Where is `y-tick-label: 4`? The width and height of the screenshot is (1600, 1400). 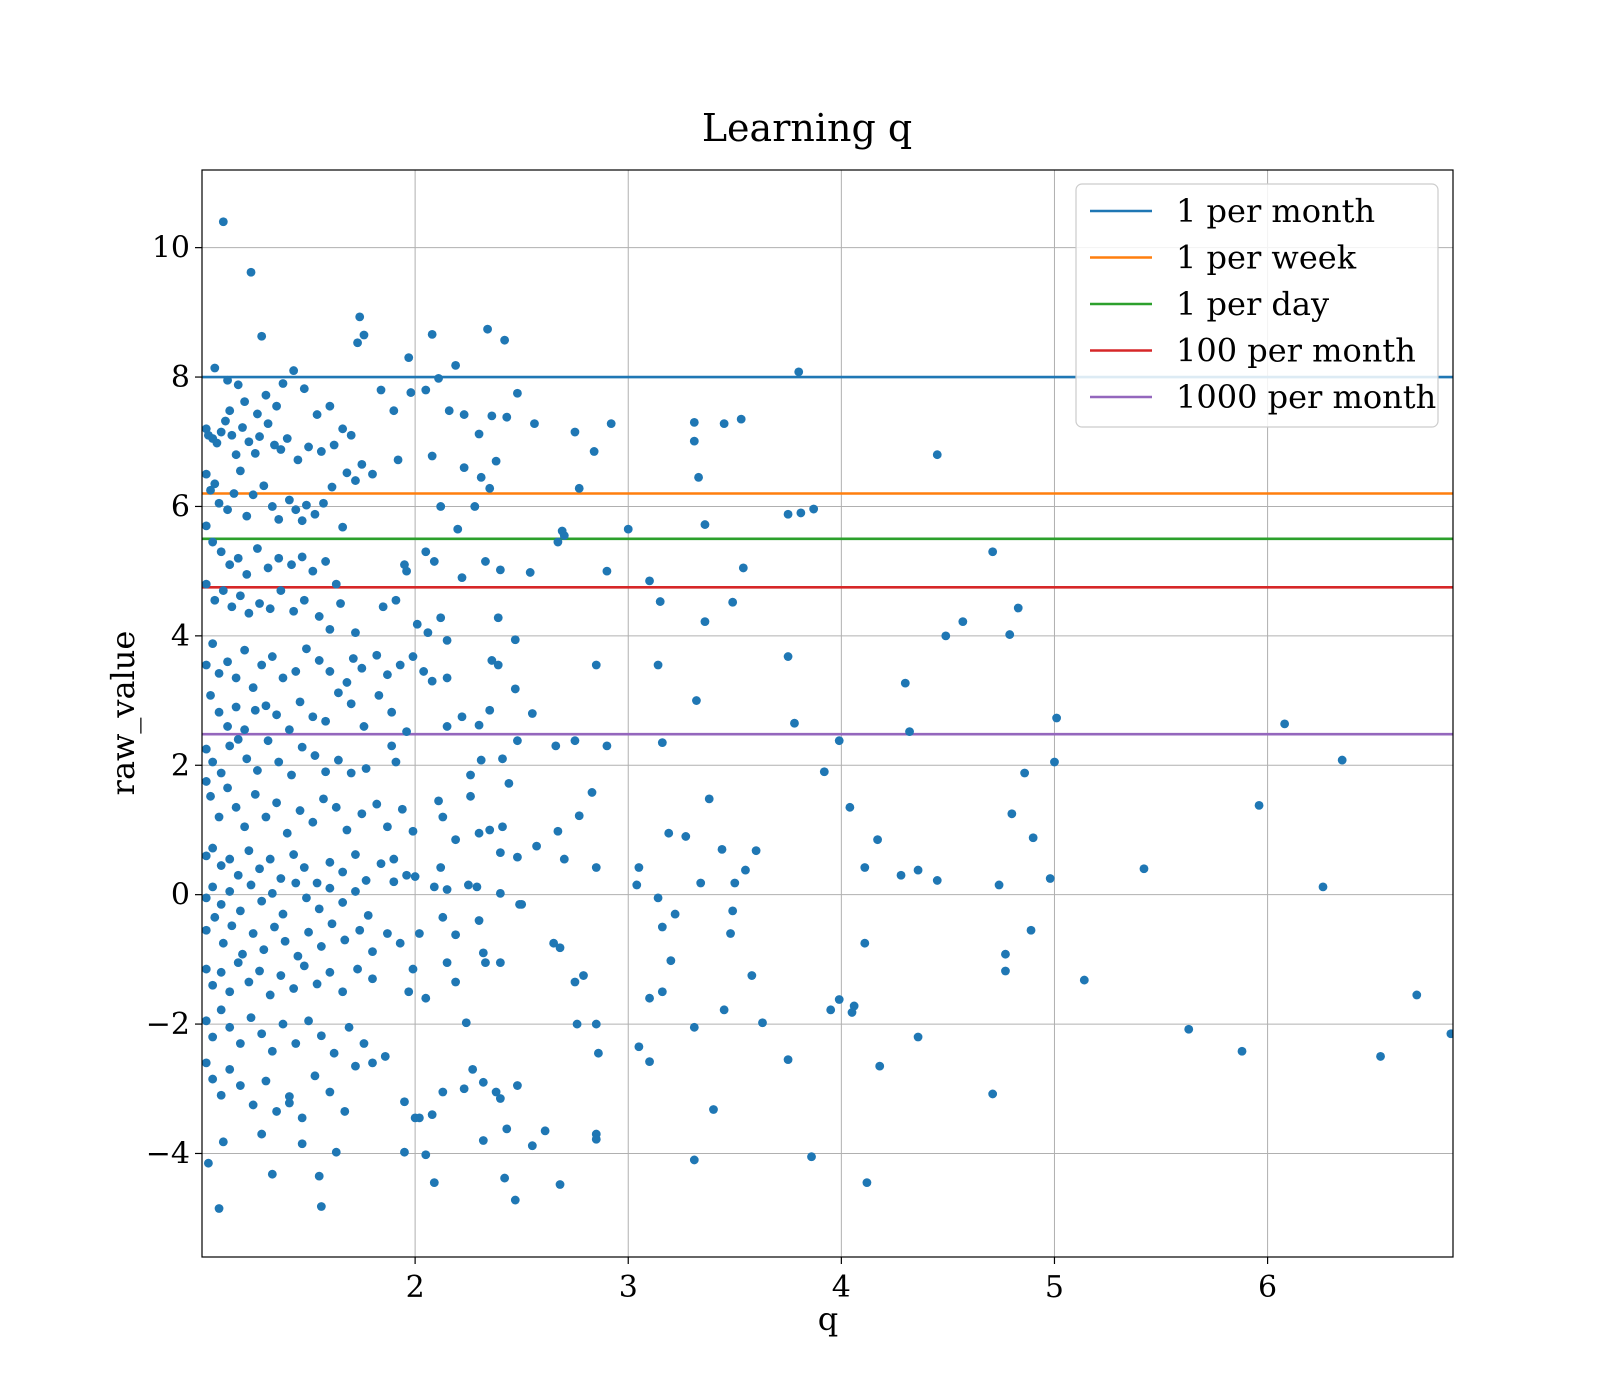
y-tick-label: 4 is located at coordinates (180, 636).